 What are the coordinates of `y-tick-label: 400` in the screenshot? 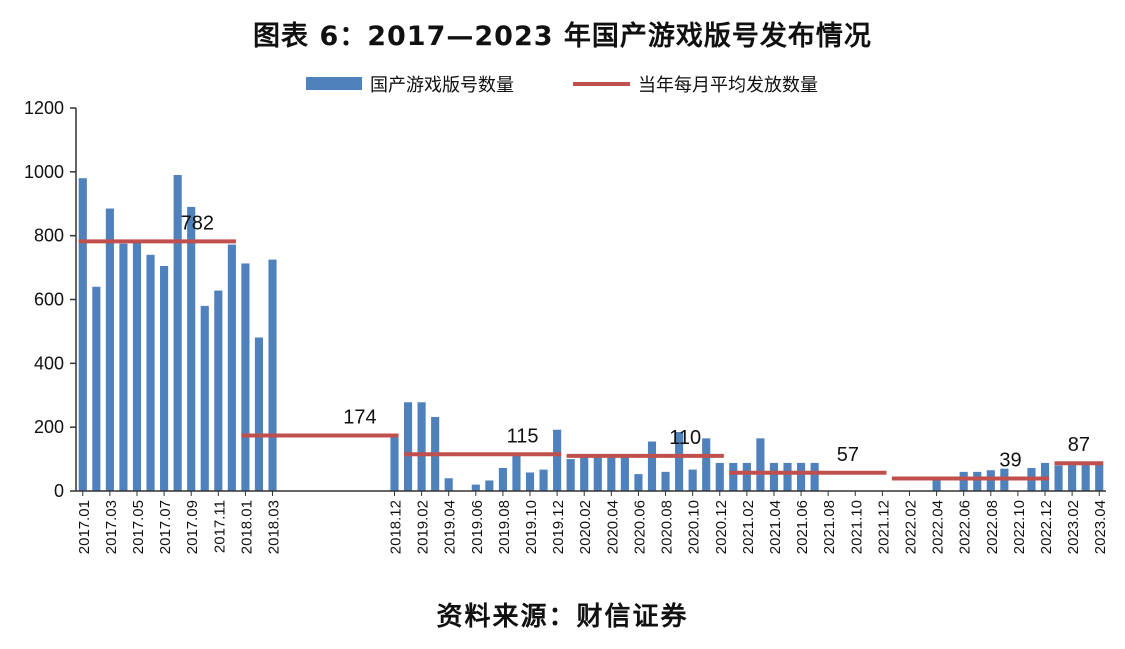 It's located at (49, 363).